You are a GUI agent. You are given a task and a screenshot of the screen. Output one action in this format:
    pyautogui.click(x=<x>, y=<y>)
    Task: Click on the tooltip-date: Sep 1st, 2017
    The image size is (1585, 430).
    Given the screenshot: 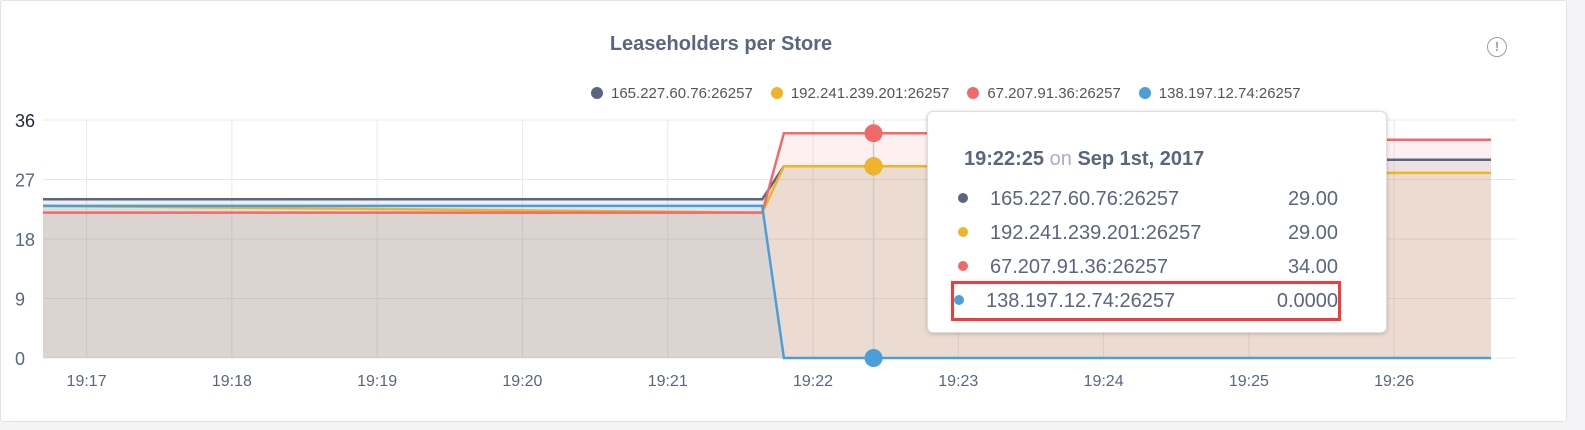 What is the action you would take?
    pyautogui.click(x=1141, y=159)
    